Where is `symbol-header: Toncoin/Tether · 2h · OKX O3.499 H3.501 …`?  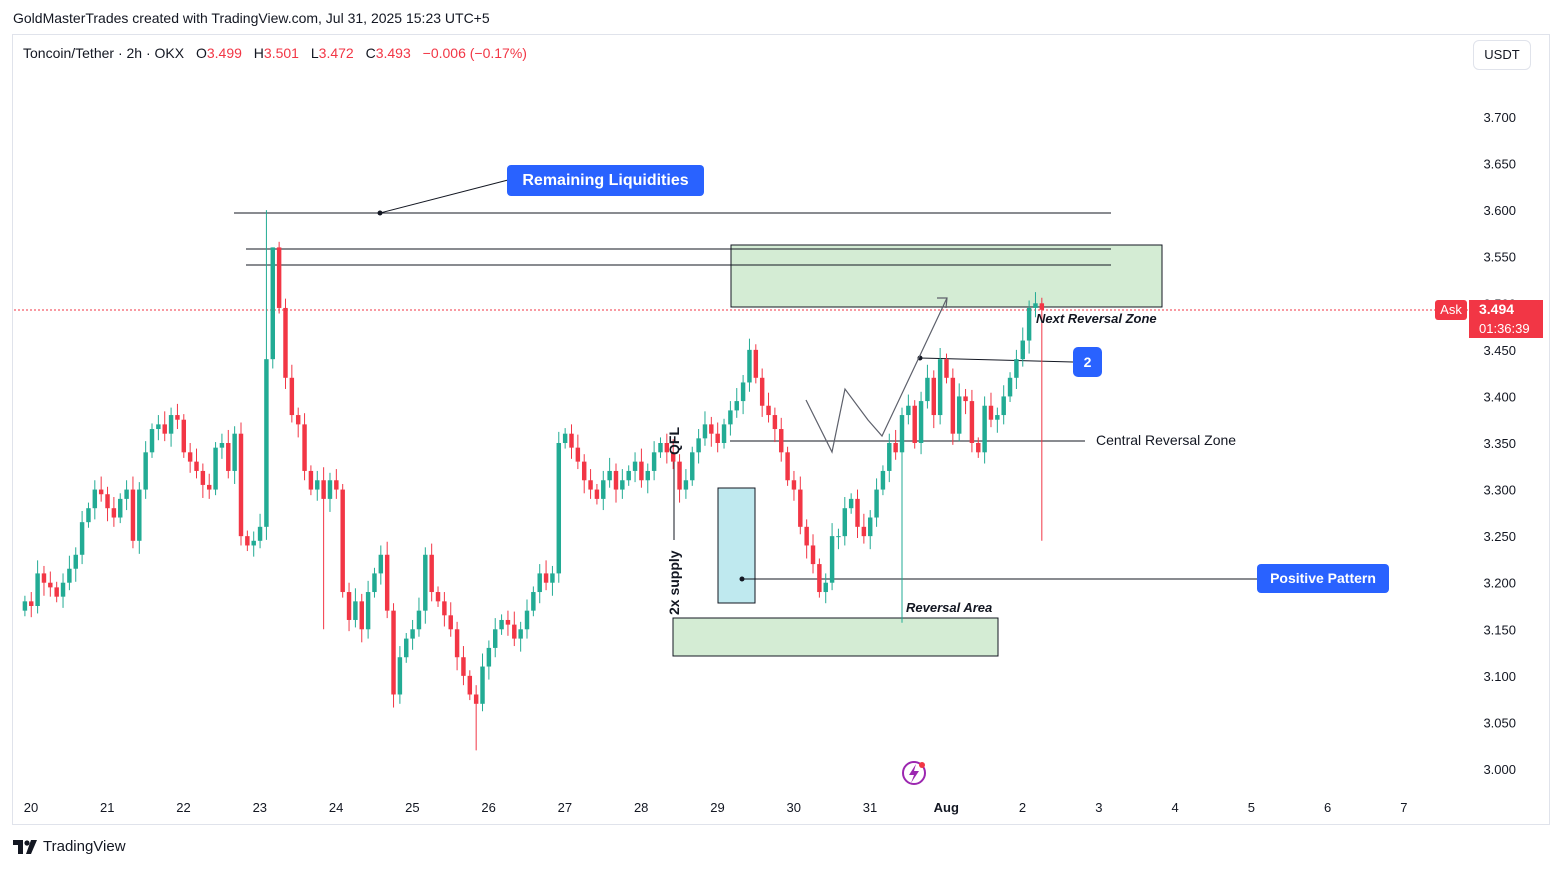
symbol-header: Toncoin/Tether · 2h · OKX O3.499 H3.501 … is located at coordinates (275, 53).